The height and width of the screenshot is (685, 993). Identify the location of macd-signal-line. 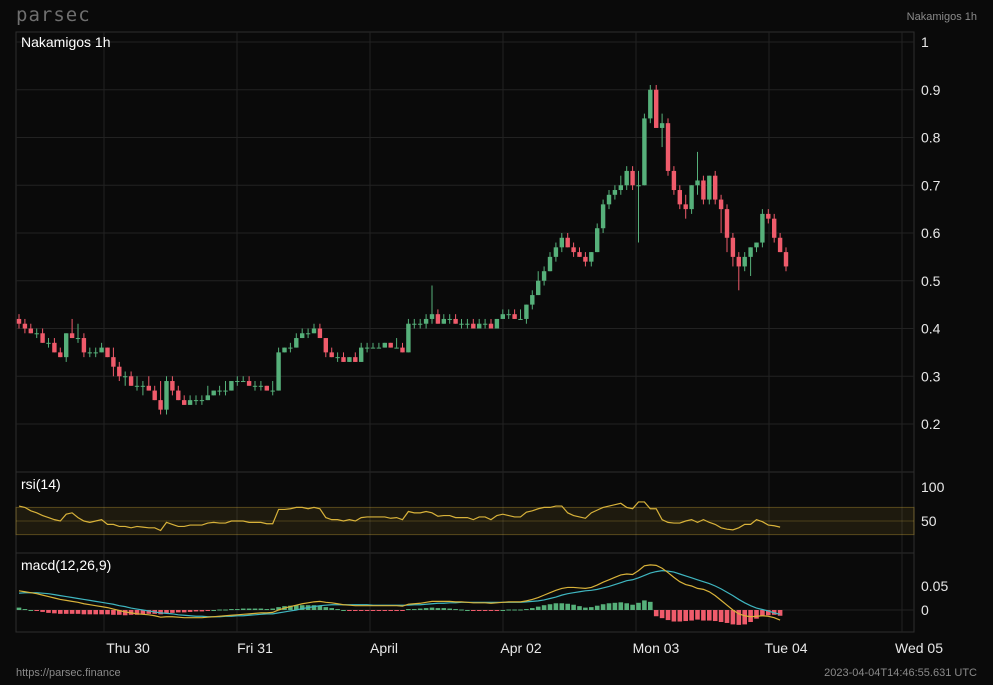
(399, 594).